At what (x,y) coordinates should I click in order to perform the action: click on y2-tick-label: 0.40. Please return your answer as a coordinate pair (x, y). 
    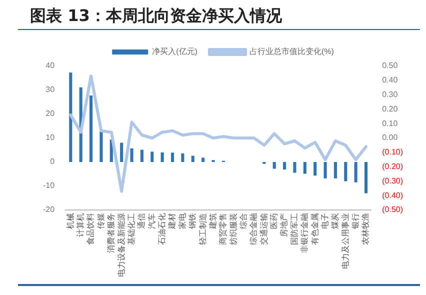
    Looking at the image, I should click on (390, 80).